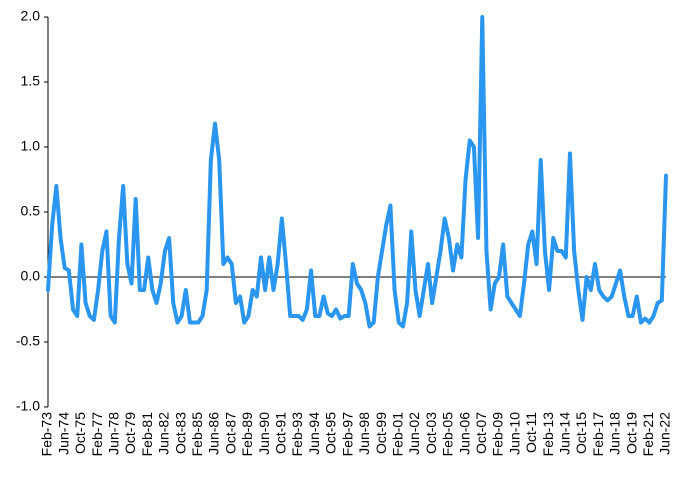 This screenshot has width=688, height=485. What do you see at coordinates (197, 434) in the screenshot?
I see `x-tick-label: Feb-85` at bounding box center [197, 434].